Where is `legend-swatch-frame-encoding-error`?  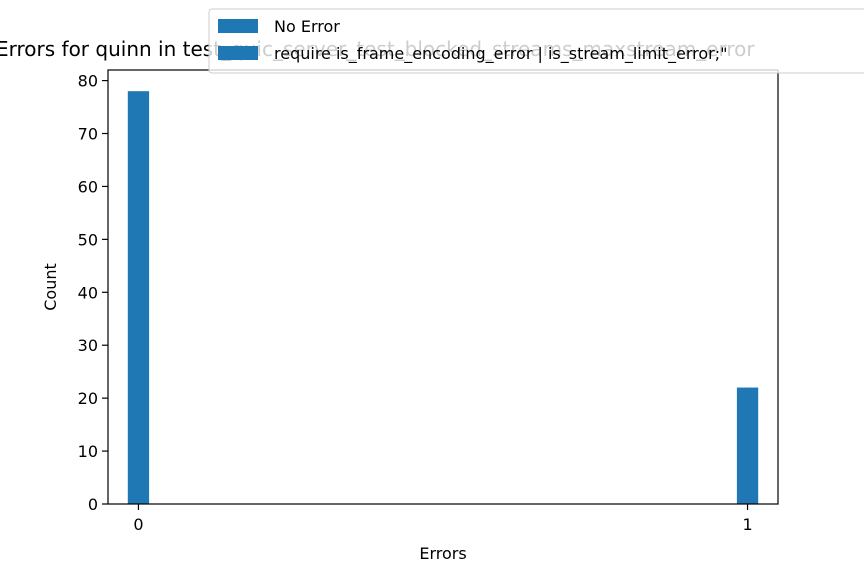
legend-swatch-frame-encoding-error is located at coordinates (238, 53).